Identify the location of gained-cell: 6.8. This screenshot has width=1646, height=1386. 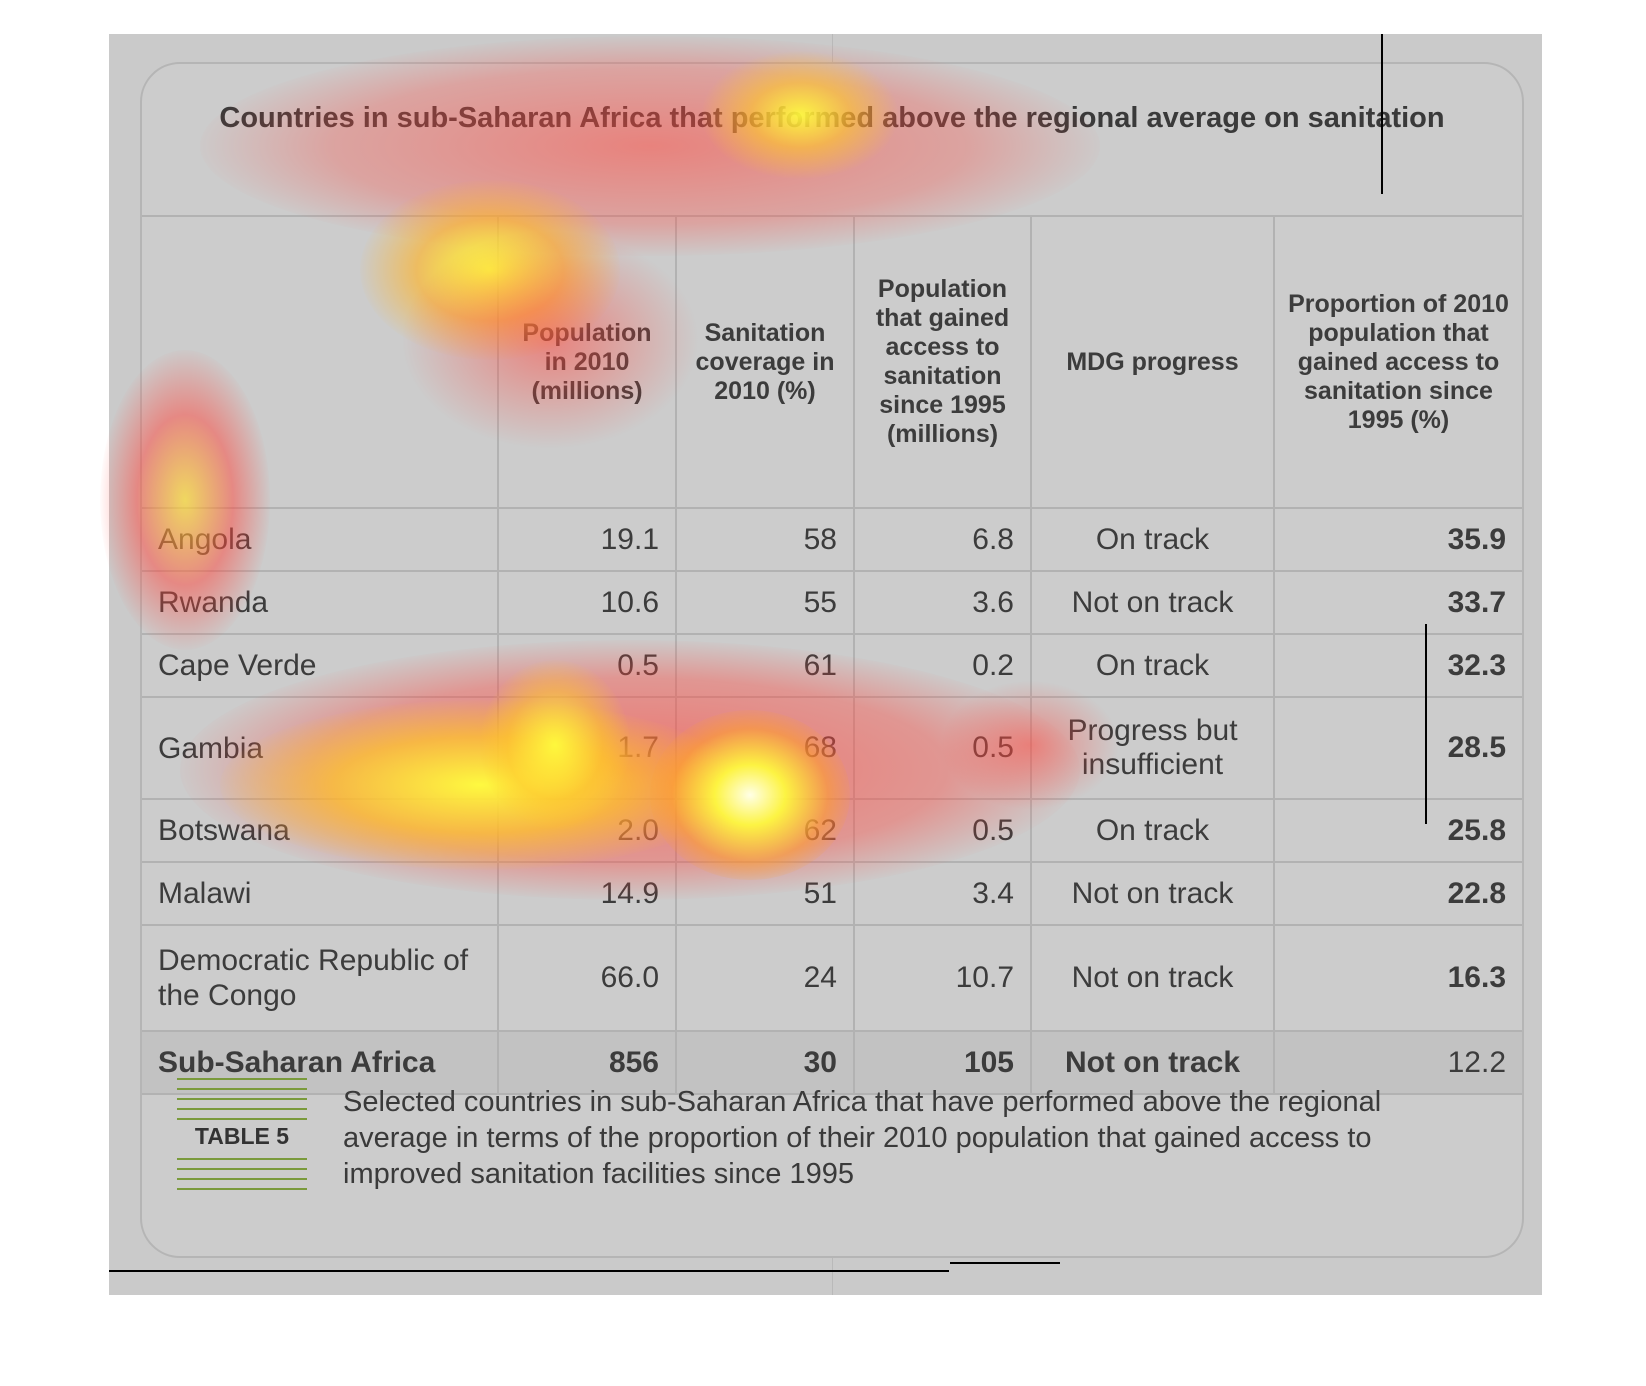
(942, 539).